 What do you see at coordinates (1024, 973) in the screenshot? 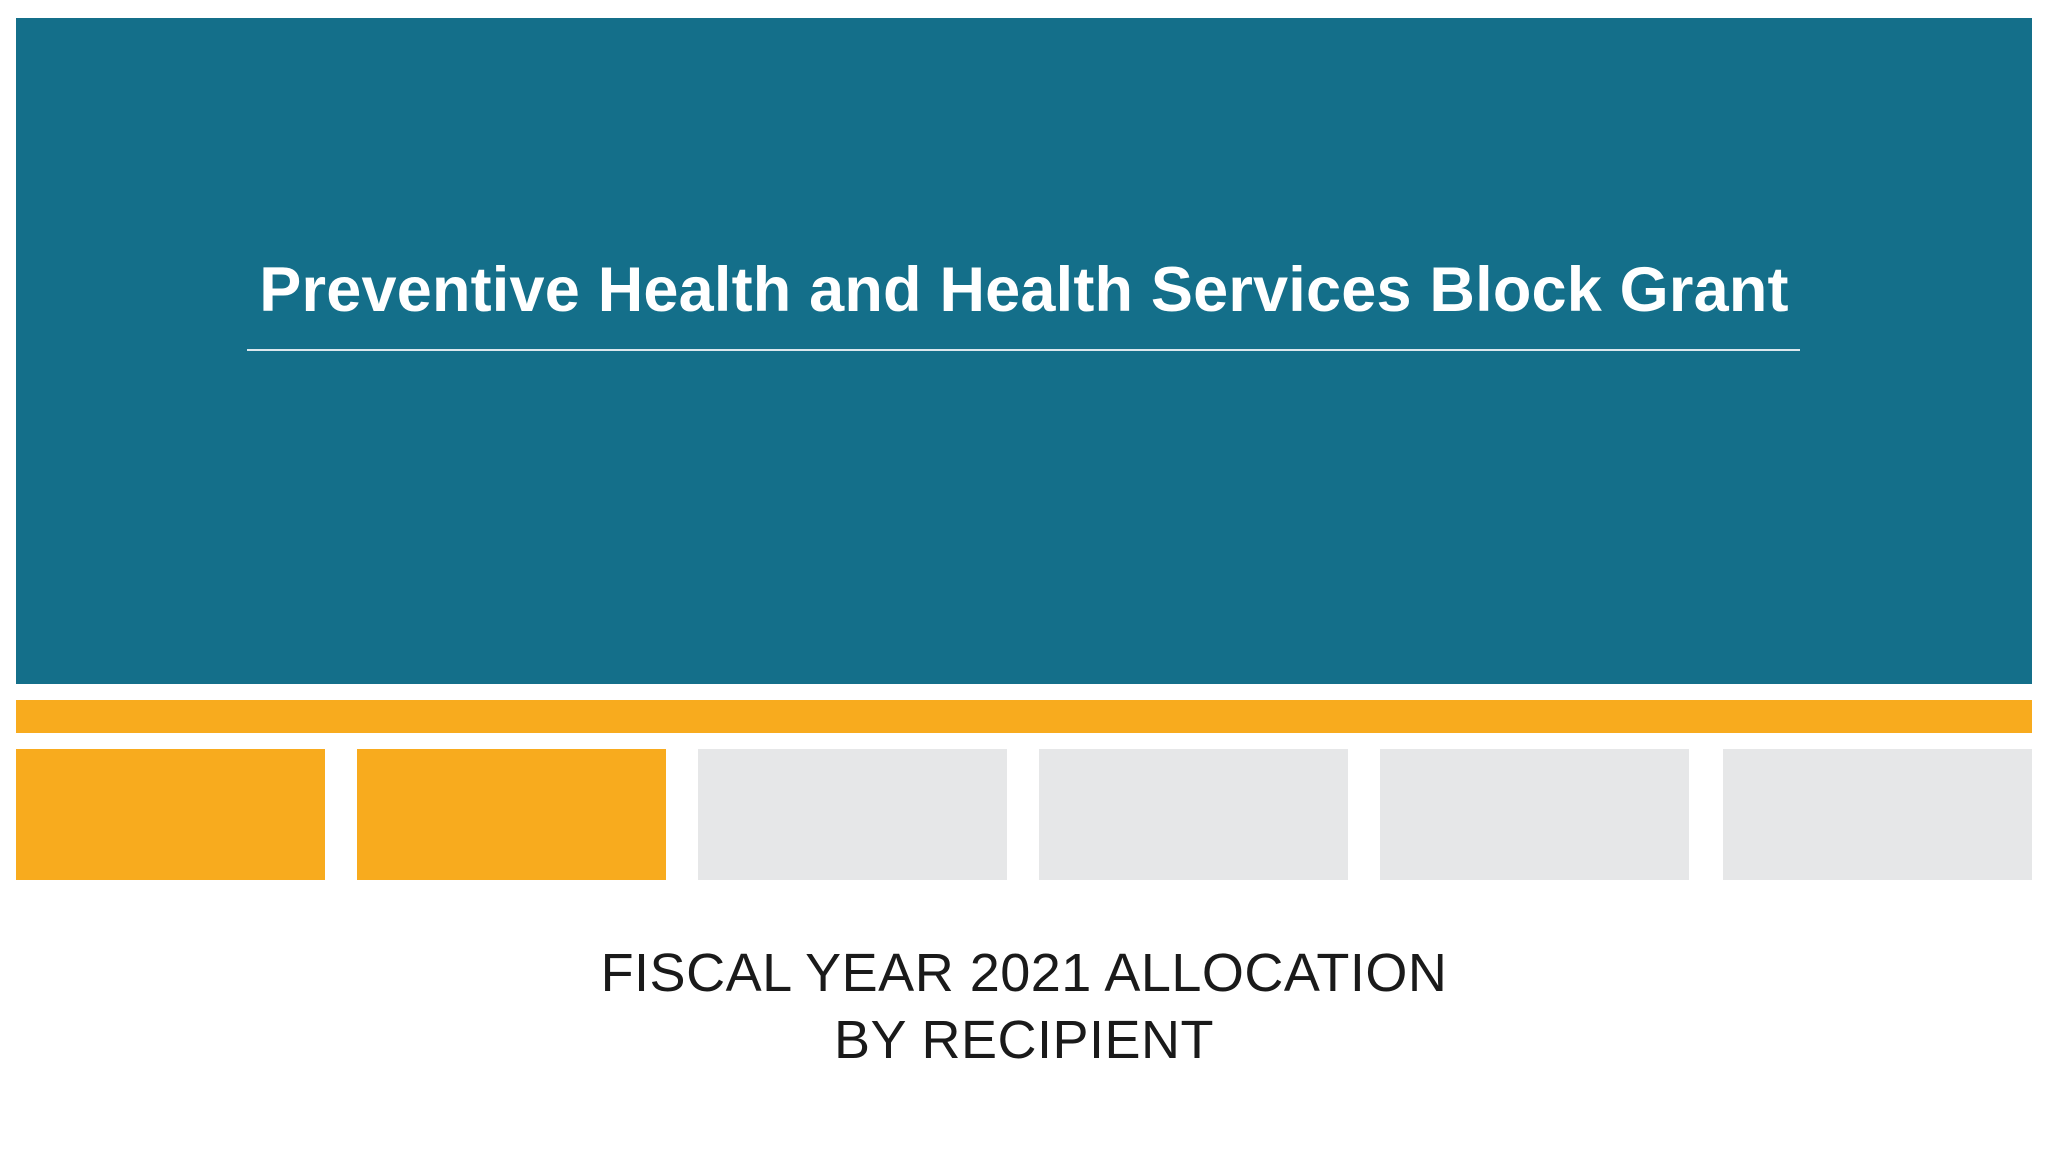
I see `subtitle-line-1: FISCAL YEAR 2021 ALLOCATION` at bounding box center [1024, 973].